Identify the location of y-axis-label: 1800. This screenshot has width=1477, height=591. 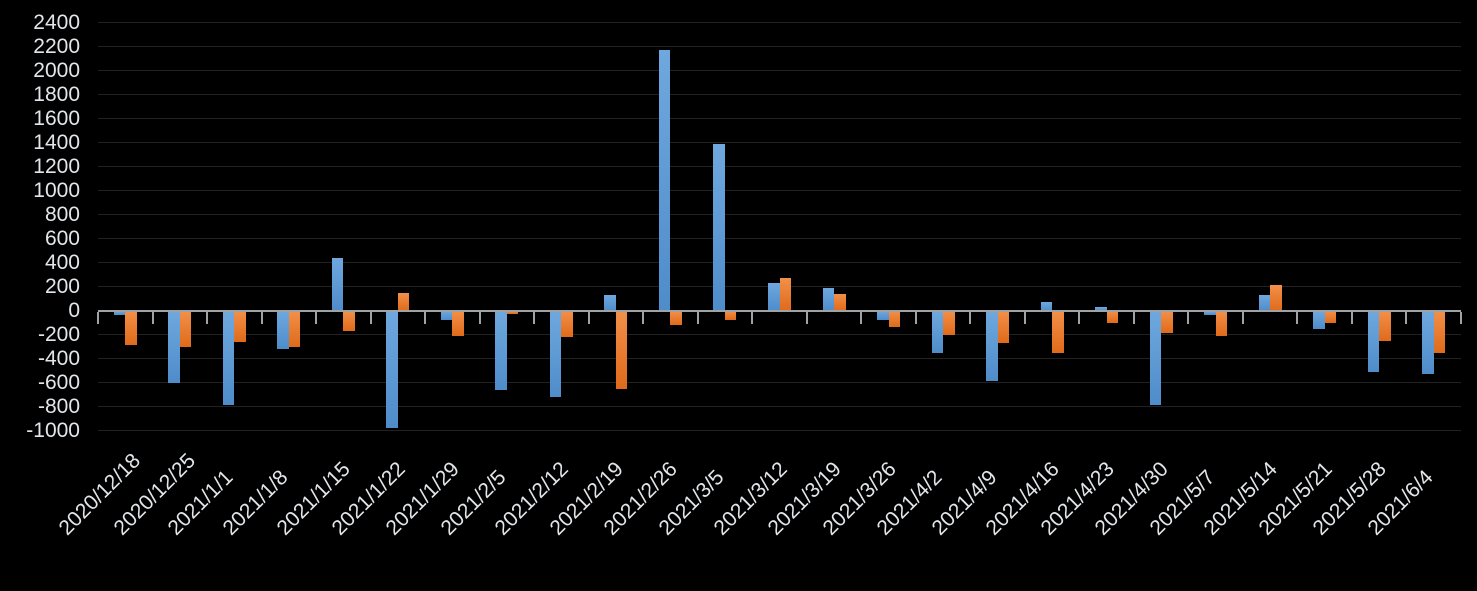
(56, 94).